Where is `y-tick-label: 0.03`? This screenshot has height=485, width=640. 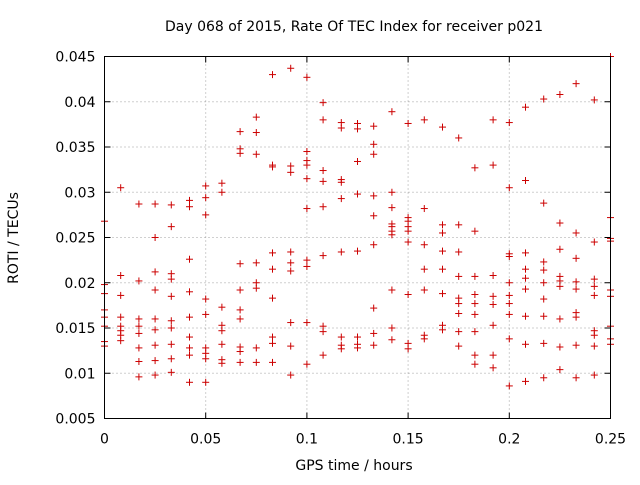
y-tick-label: 0.03 is located at coordinates (79, 193).